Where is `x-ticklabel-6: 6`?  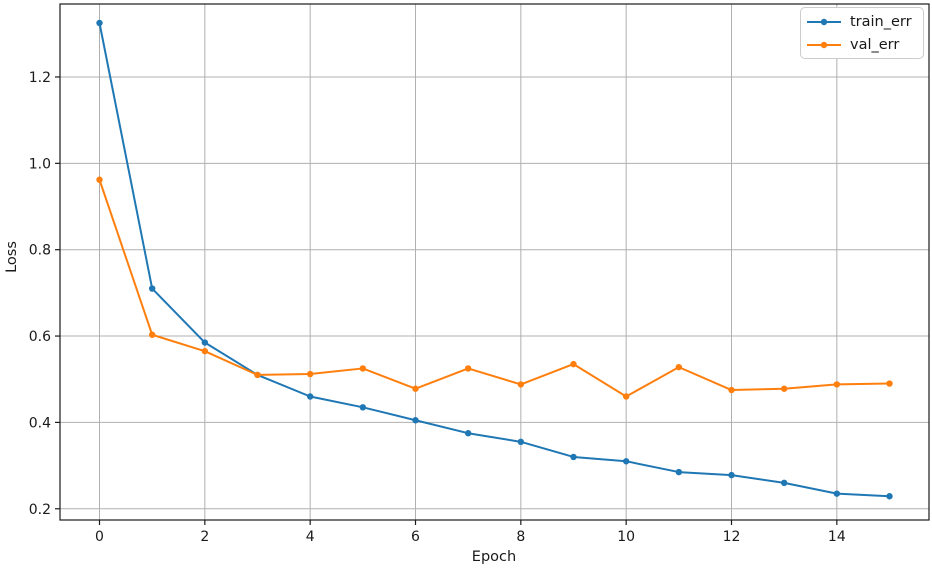 x-ticklabel-6: 6 is located at coordinates (415, 537).